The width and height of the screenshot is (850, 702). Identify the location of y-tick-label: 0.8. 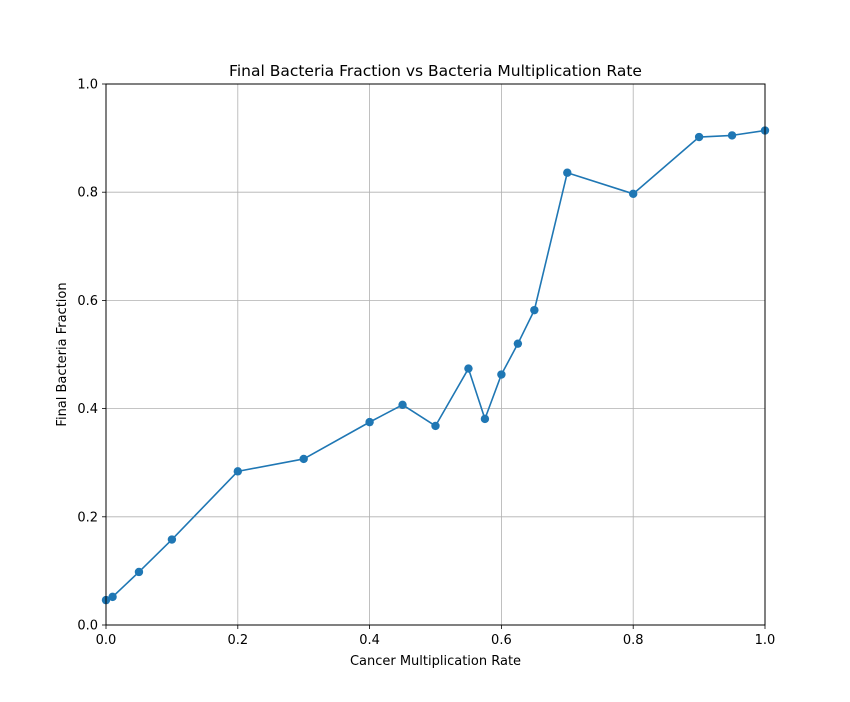
(87, 193).